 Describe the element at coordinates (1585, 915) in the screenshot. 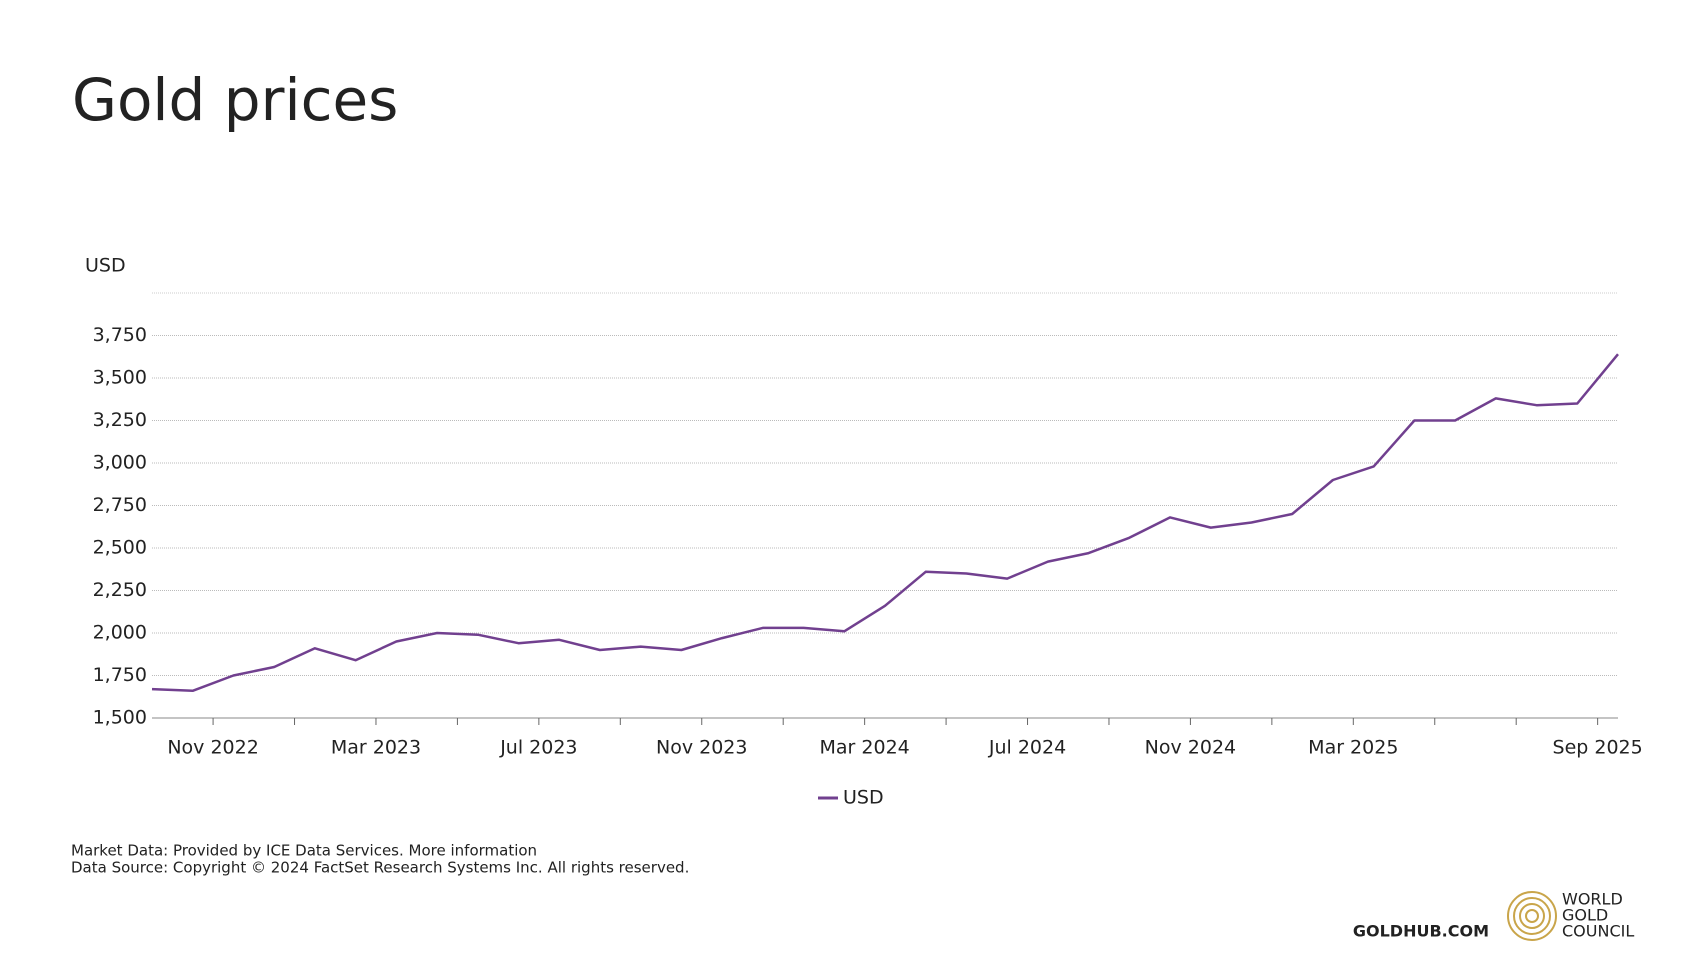

I see `brand-name: GOLD` at that location.